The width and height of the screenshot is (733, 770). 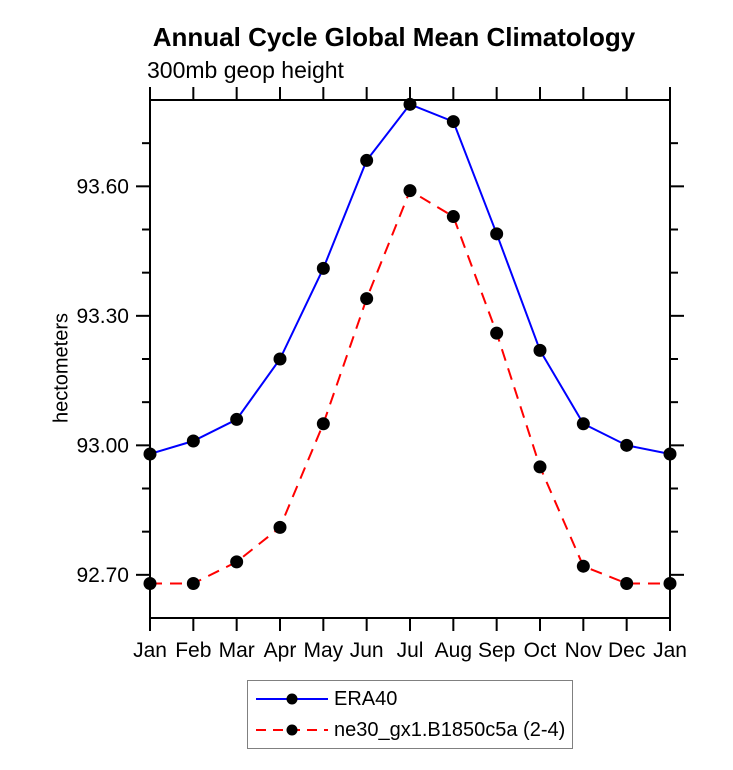 I want to click on x-tick-label: Sep, so click(x=496, y=650).